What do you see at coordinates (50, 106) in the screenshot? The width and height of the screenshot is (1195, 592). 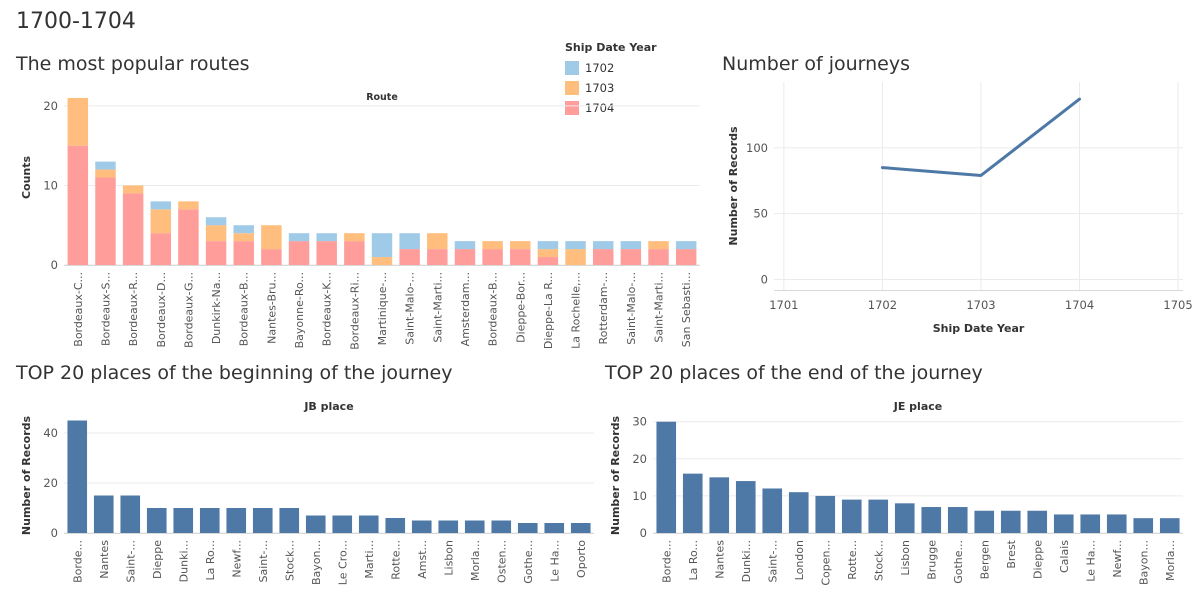 I see `y-tick-label: 20` at bounding box center [50, 106].